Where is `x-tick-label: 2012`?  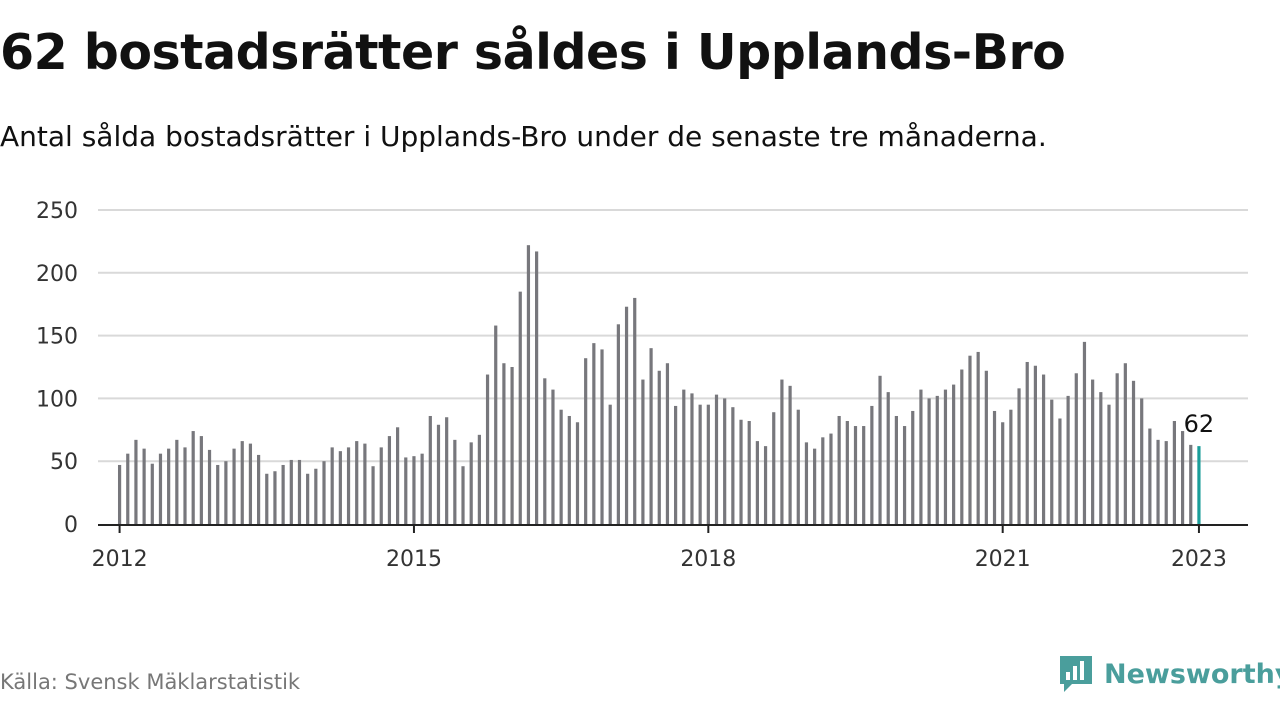
x-tick-label: 2012 is located at coordinates (120, 559).